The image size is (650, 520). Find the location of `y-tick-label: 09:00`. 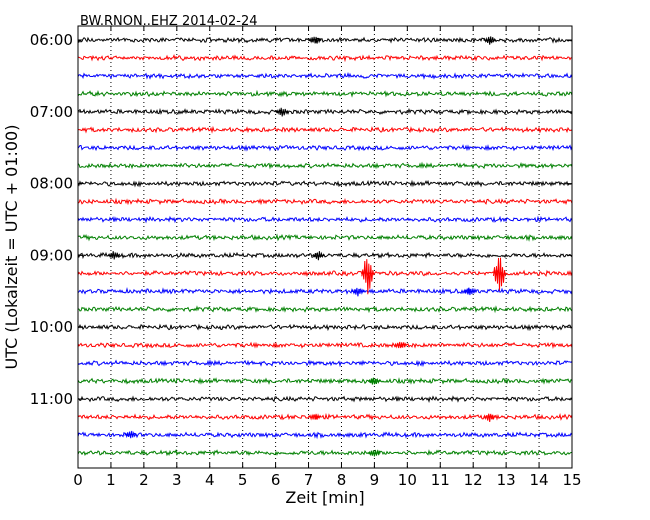

y-tick-label: 09:00 is located at coordinates (51, 255).